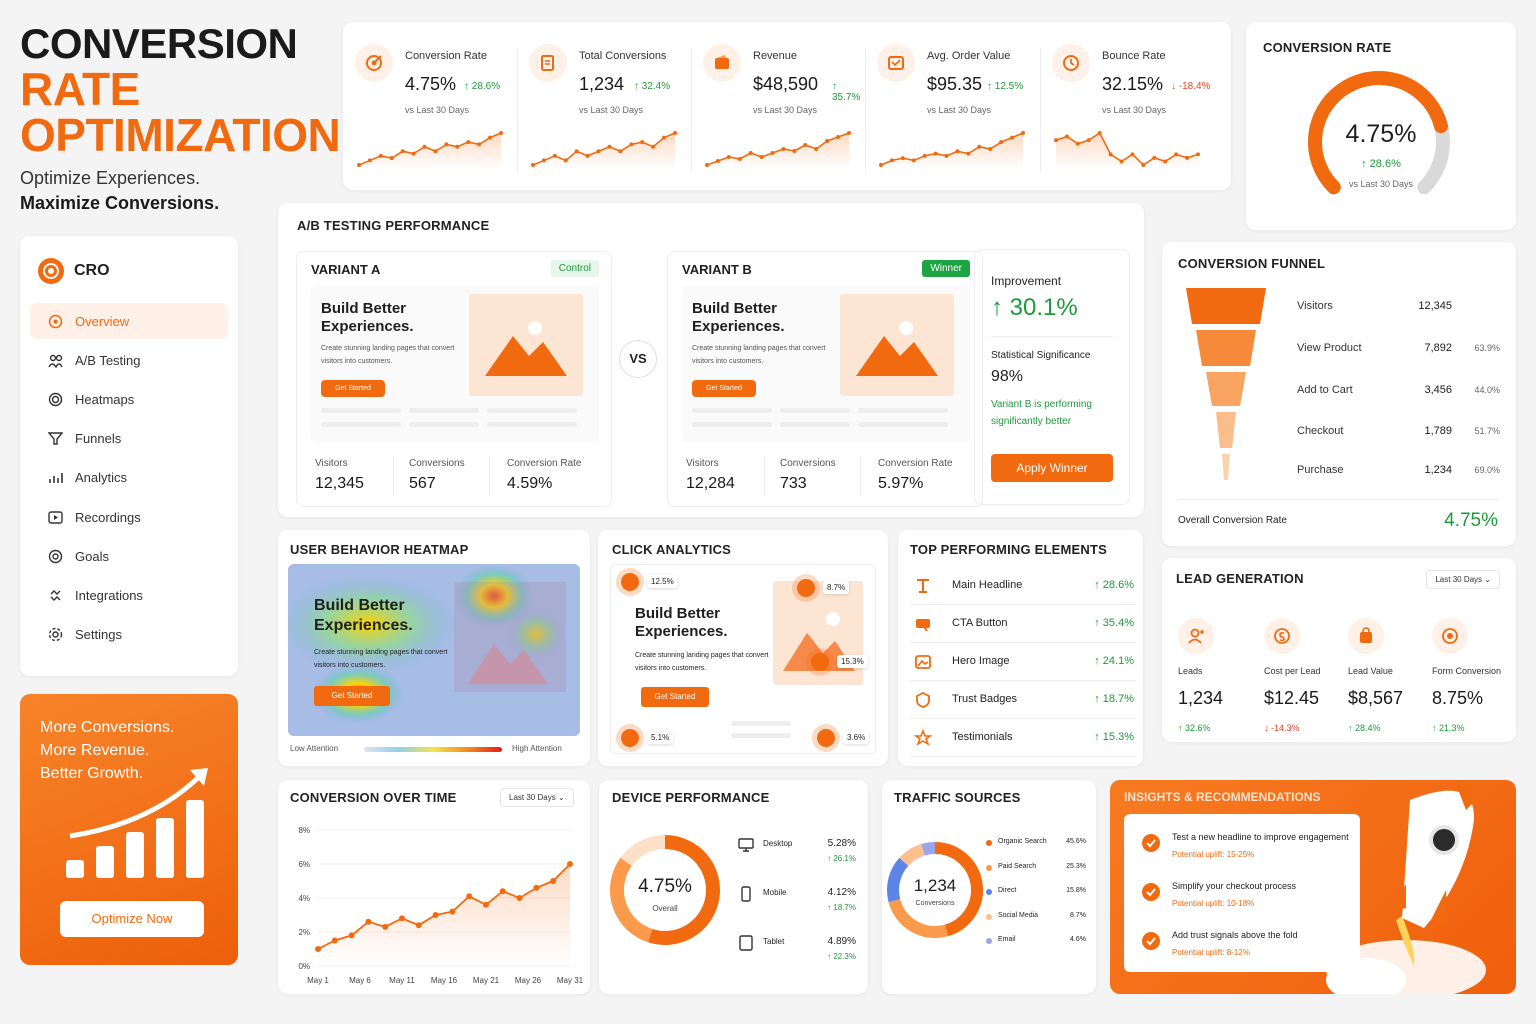 Image resolution: width=1536 pixels, height=1024 pixels. I want to click on top-element-name: Main Headline, so click(987, 585).